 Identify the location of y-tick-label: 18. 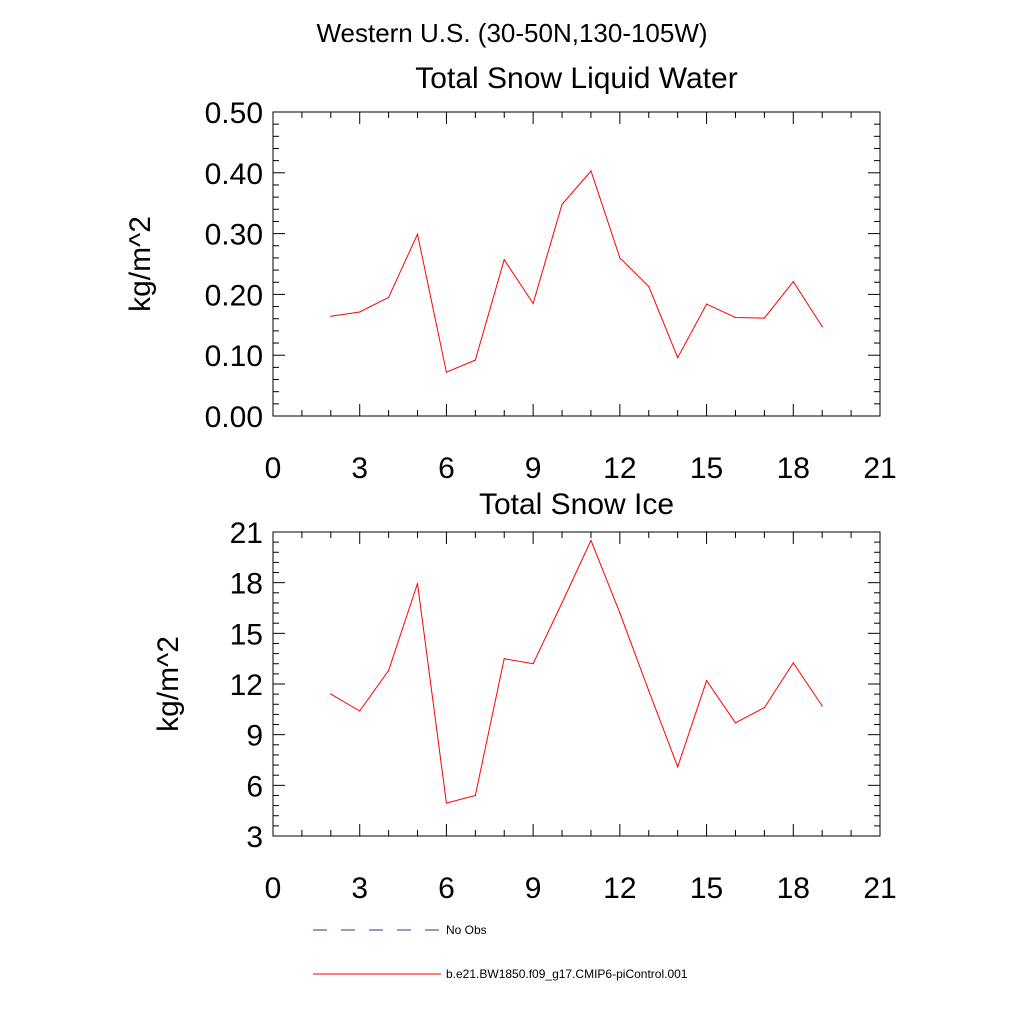
(246, 584).